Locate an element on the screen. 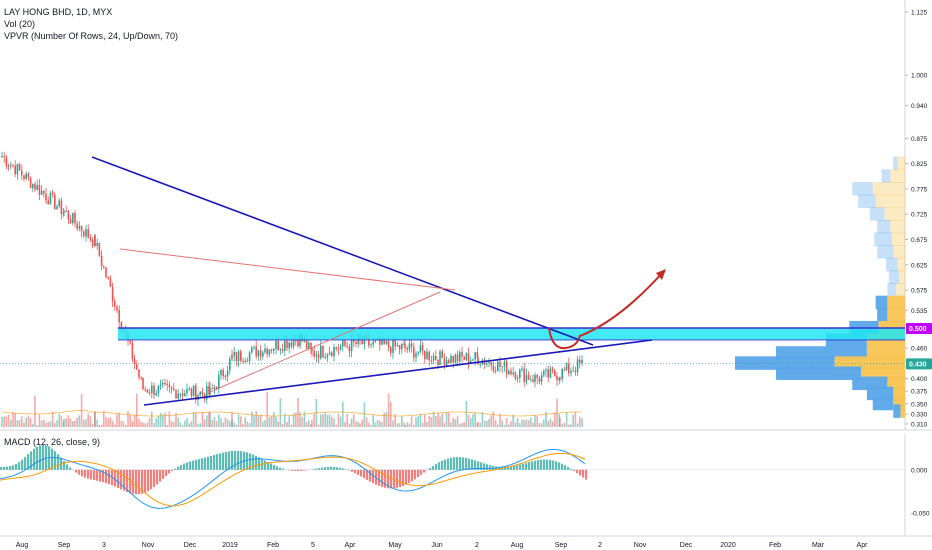  vpvr-legend: VPVR (Number Of Rows, 24, Up/Down, 70) is located at coordinates (91, 36).